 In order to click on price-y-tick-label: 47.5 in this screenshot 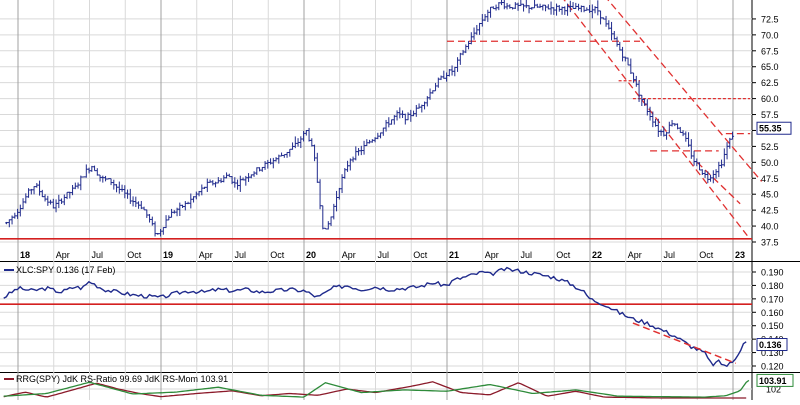, I will do `click(770, 179)`.